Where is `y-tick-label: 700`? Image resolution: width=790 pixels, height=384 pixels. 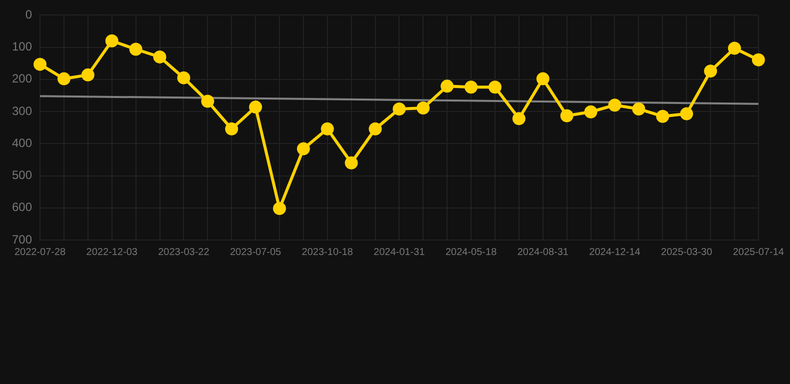 y-tick-label: 700 is located at coordinates (22, 239).